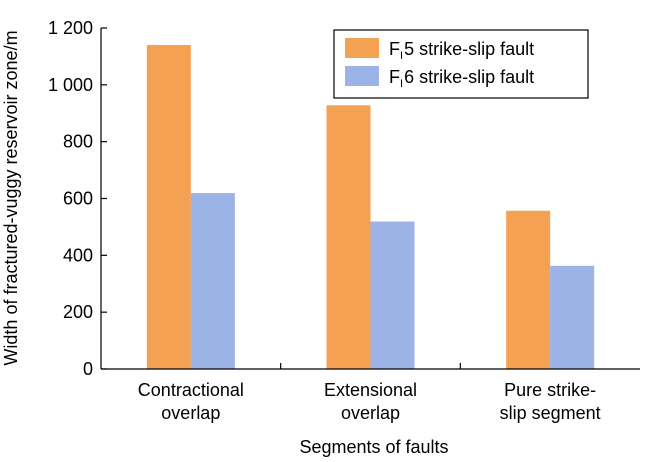 The image size is (650, 462). Describe the element at coordinates (461, 78) in the screenshot. I see `legend-label: FI6 strike-slip fault` at that location.